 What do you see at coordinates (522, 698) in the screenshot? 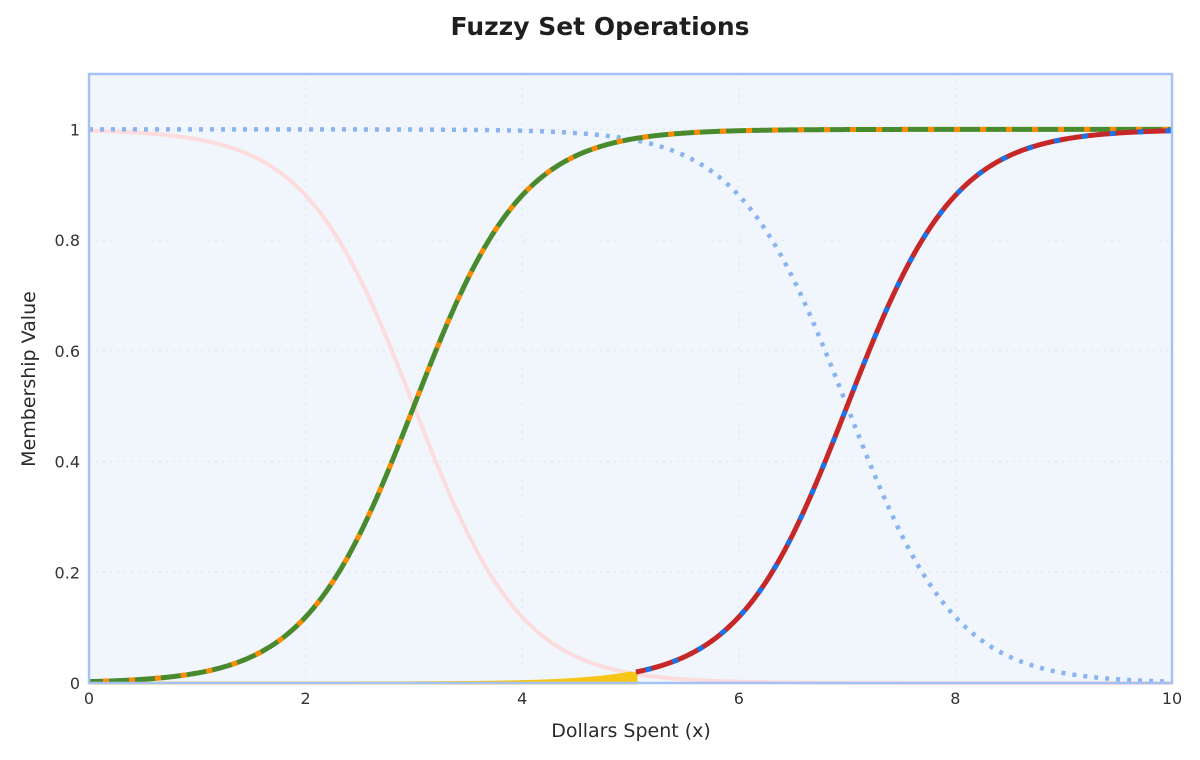
I see `x-tick-label: 4` at bounding box center [522, 698].